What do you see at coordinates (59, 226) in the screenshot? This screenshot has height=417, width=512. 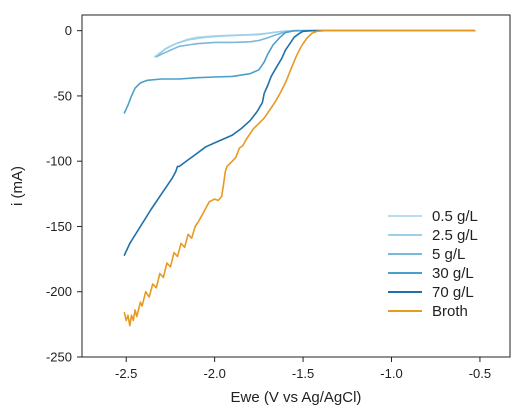 I see `y-tick-label: -150` at bounding box center [59, 226].